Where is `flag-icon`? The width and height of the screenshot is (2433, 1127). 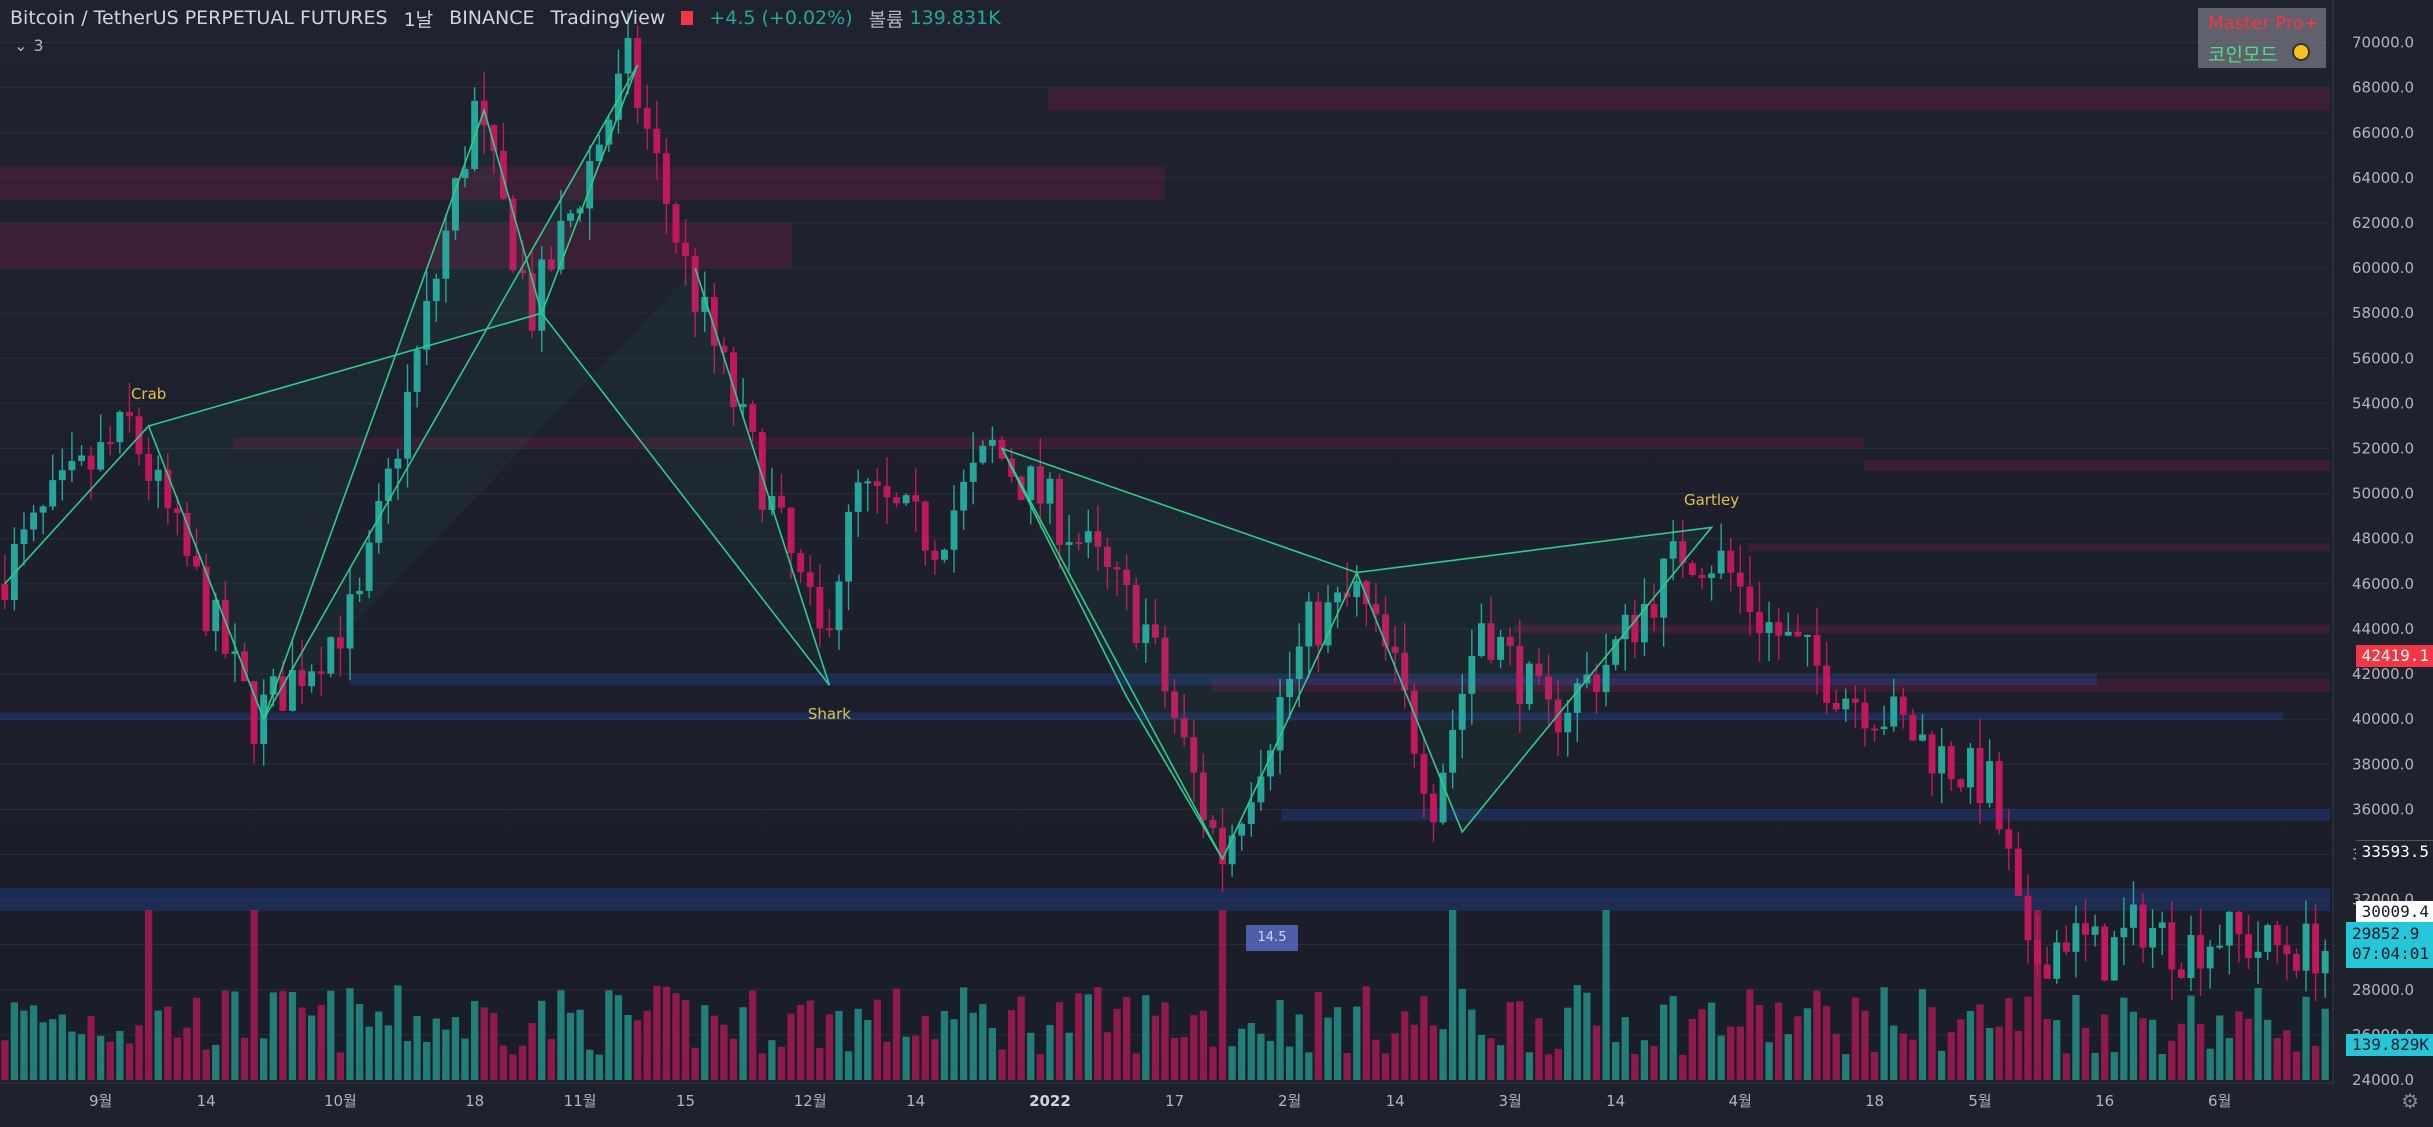
flag-icon is located at coordinates (687, 18).